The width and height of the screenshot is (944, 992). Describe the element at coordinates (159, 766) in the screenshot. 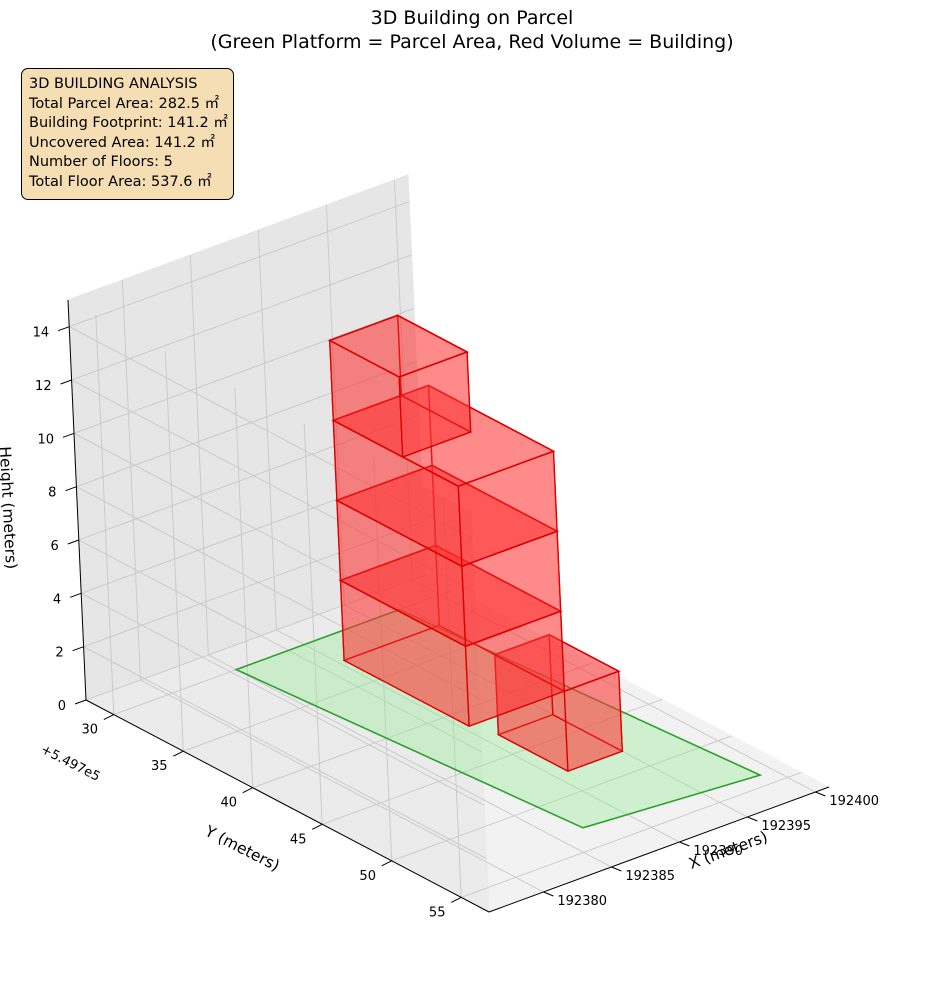

I see `y-tick-label: 35` at that location.